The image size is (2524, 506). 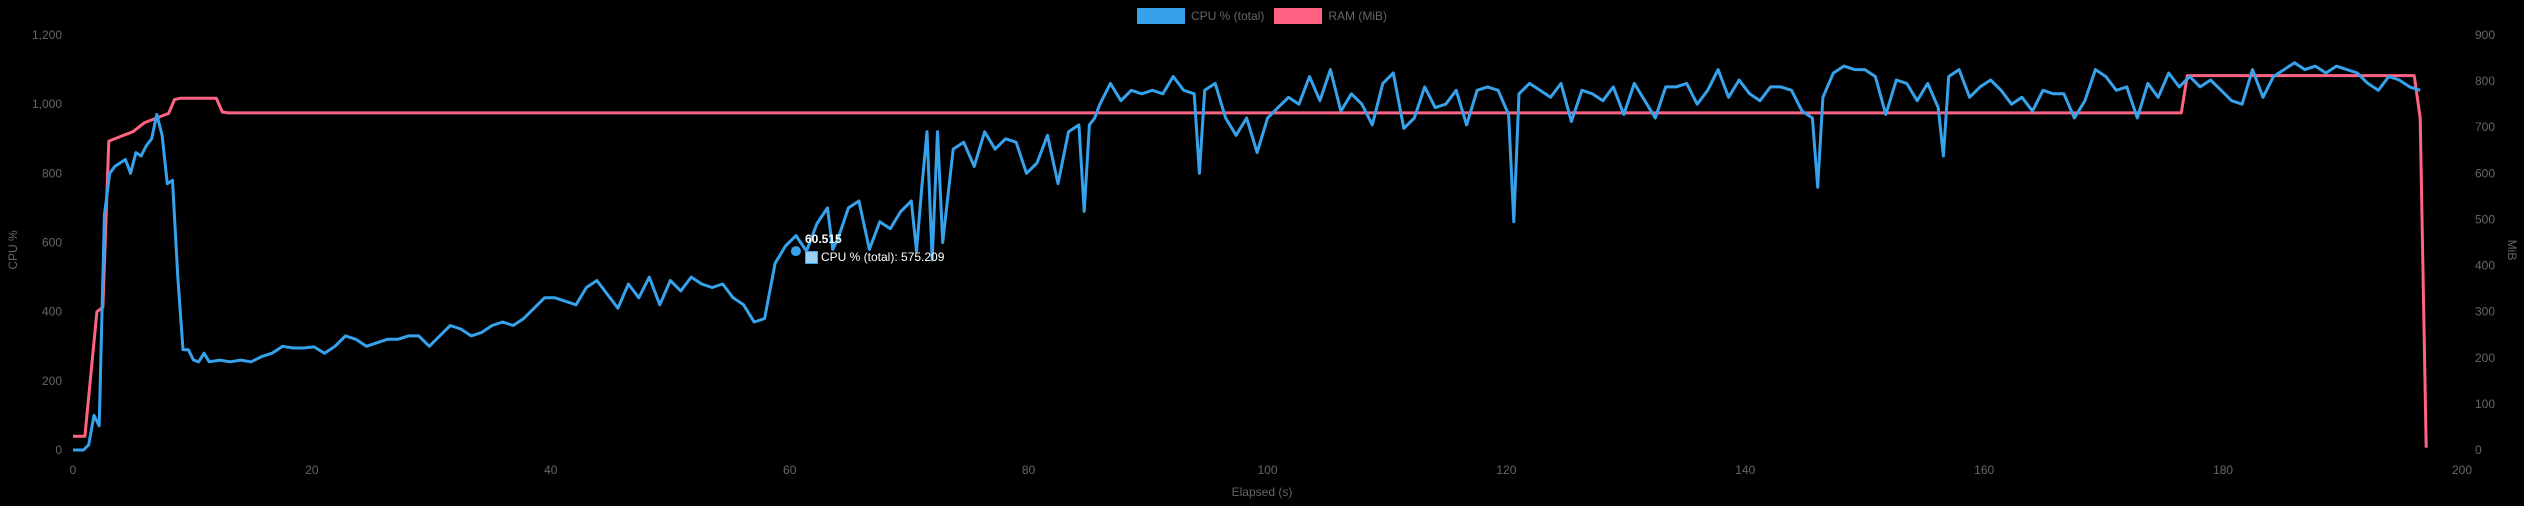 What do you see at coordinates (2485, 266) in the screenshot?
I see `y-right-tick-label: 400` at bounding box center [2485, 266].